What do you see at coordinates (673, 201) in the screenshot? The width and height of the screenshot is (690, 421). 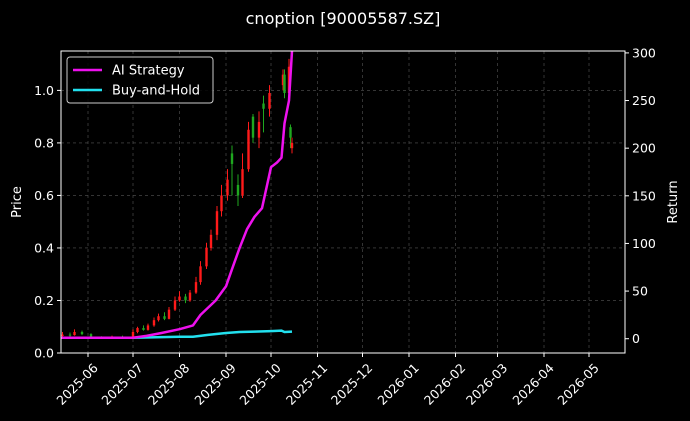 I see `y2-axis-label: Return` at bounding box center [673, 201].